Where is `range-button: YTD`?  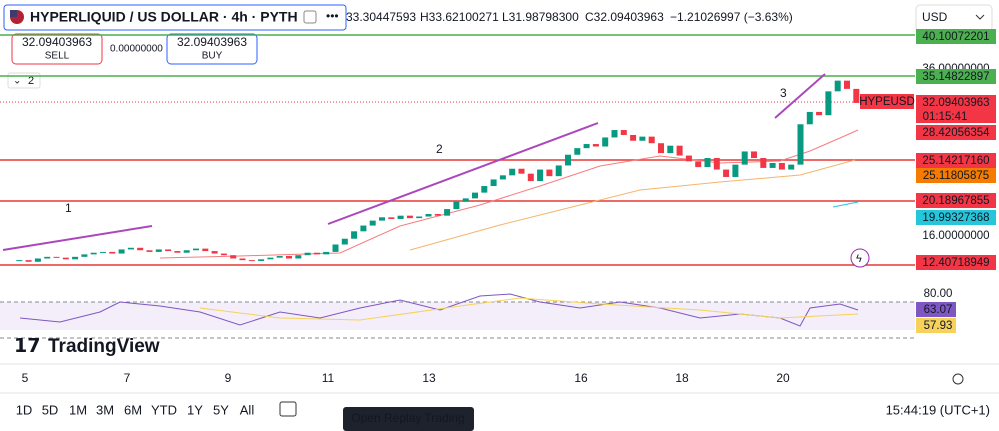
range-button: YTD is located at coordinates (164, 409).